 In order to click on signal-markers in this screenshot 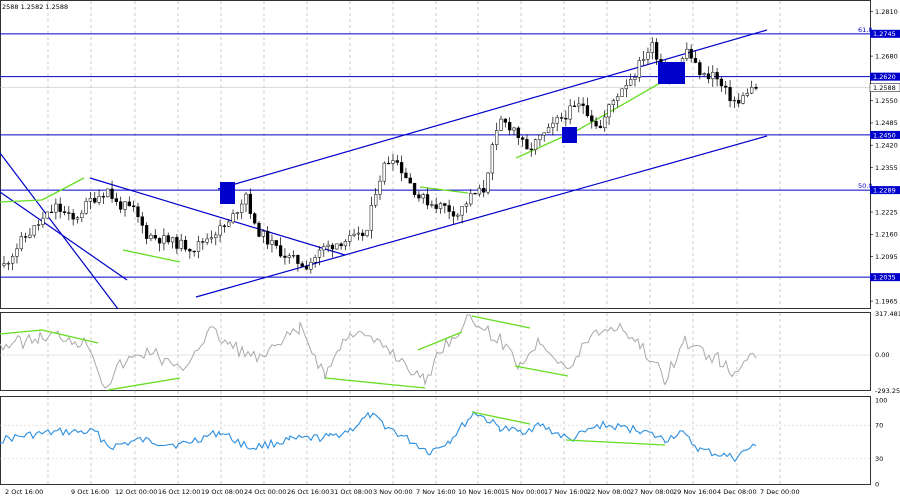, I will do `click(452, 133)`.